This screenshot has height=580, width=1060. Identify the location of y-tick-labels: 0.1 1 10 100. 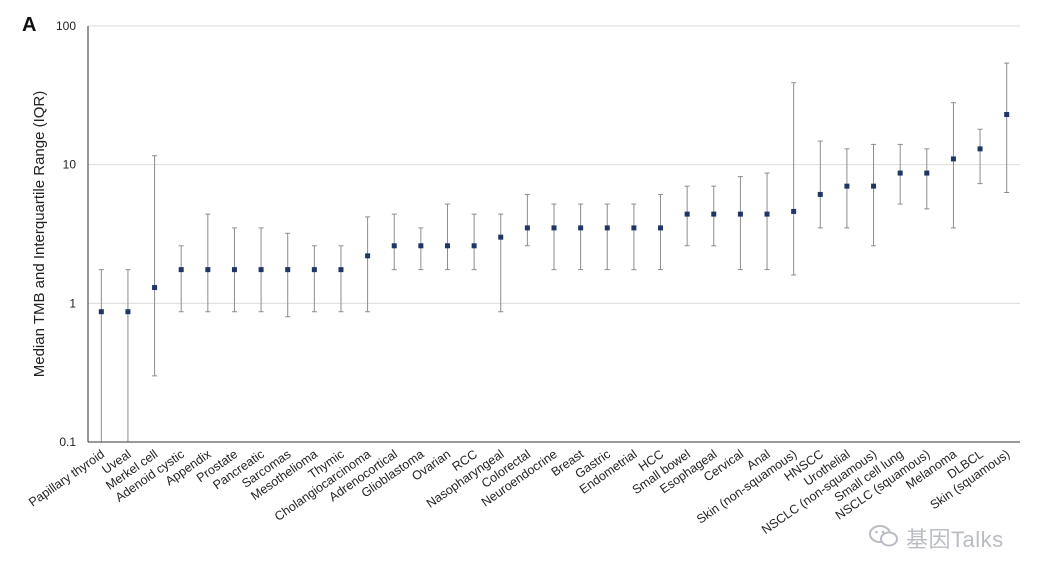
(66, 234).